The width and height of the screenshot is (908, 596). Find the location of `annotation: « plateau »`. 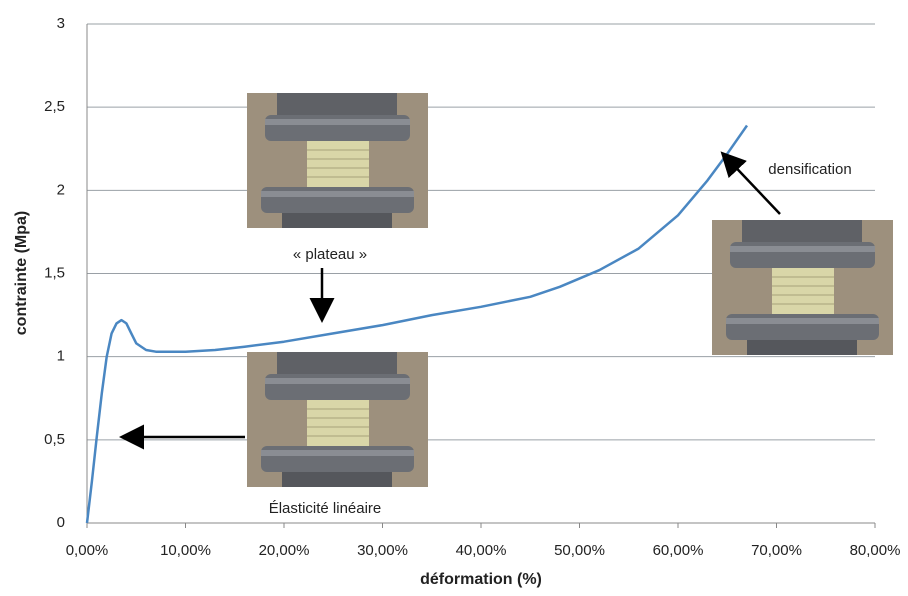

annotation: « plateau » is located at coordinates (330, 254).